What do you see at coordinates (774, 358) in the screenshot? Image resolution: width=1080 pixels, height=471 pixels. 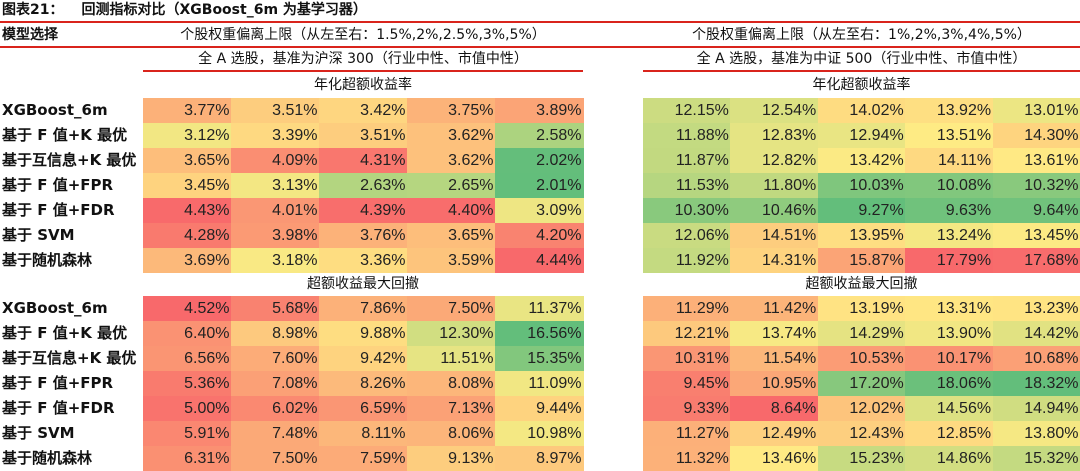 I see `heatmap-cell: 11.54%` at bounding box center [774, 358].